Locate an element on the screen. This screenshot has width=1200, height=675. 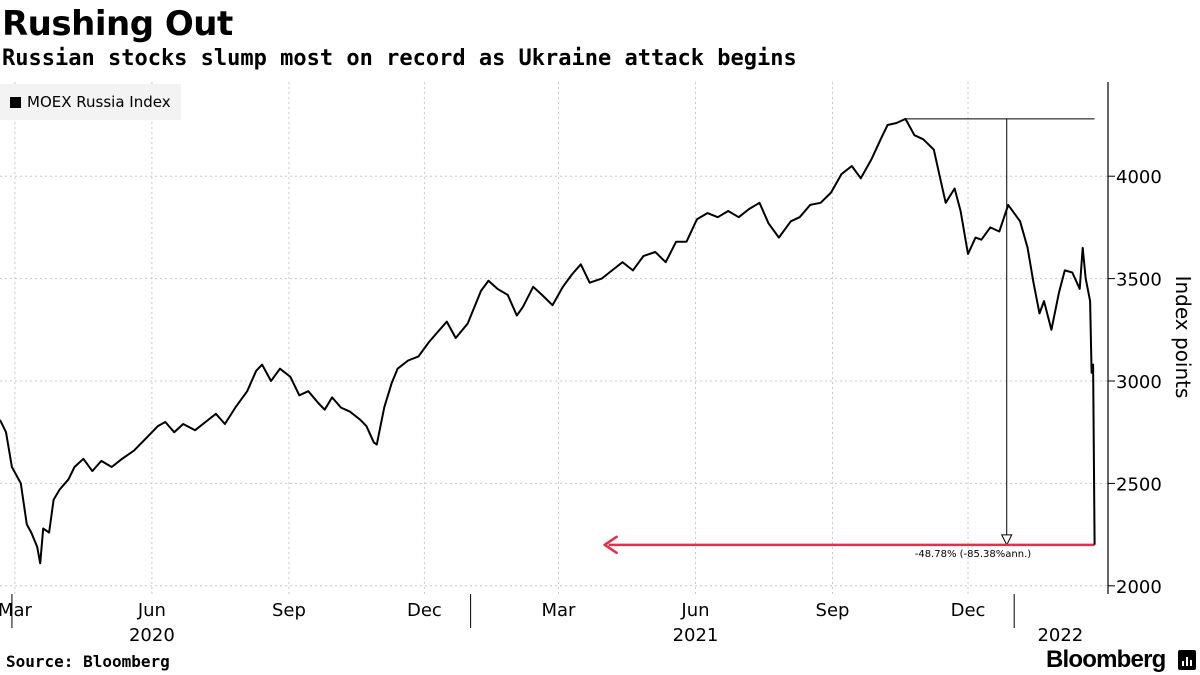
y-axis: 2000 2500 3000 3500 4000 is located at coordinates (1134, 340).